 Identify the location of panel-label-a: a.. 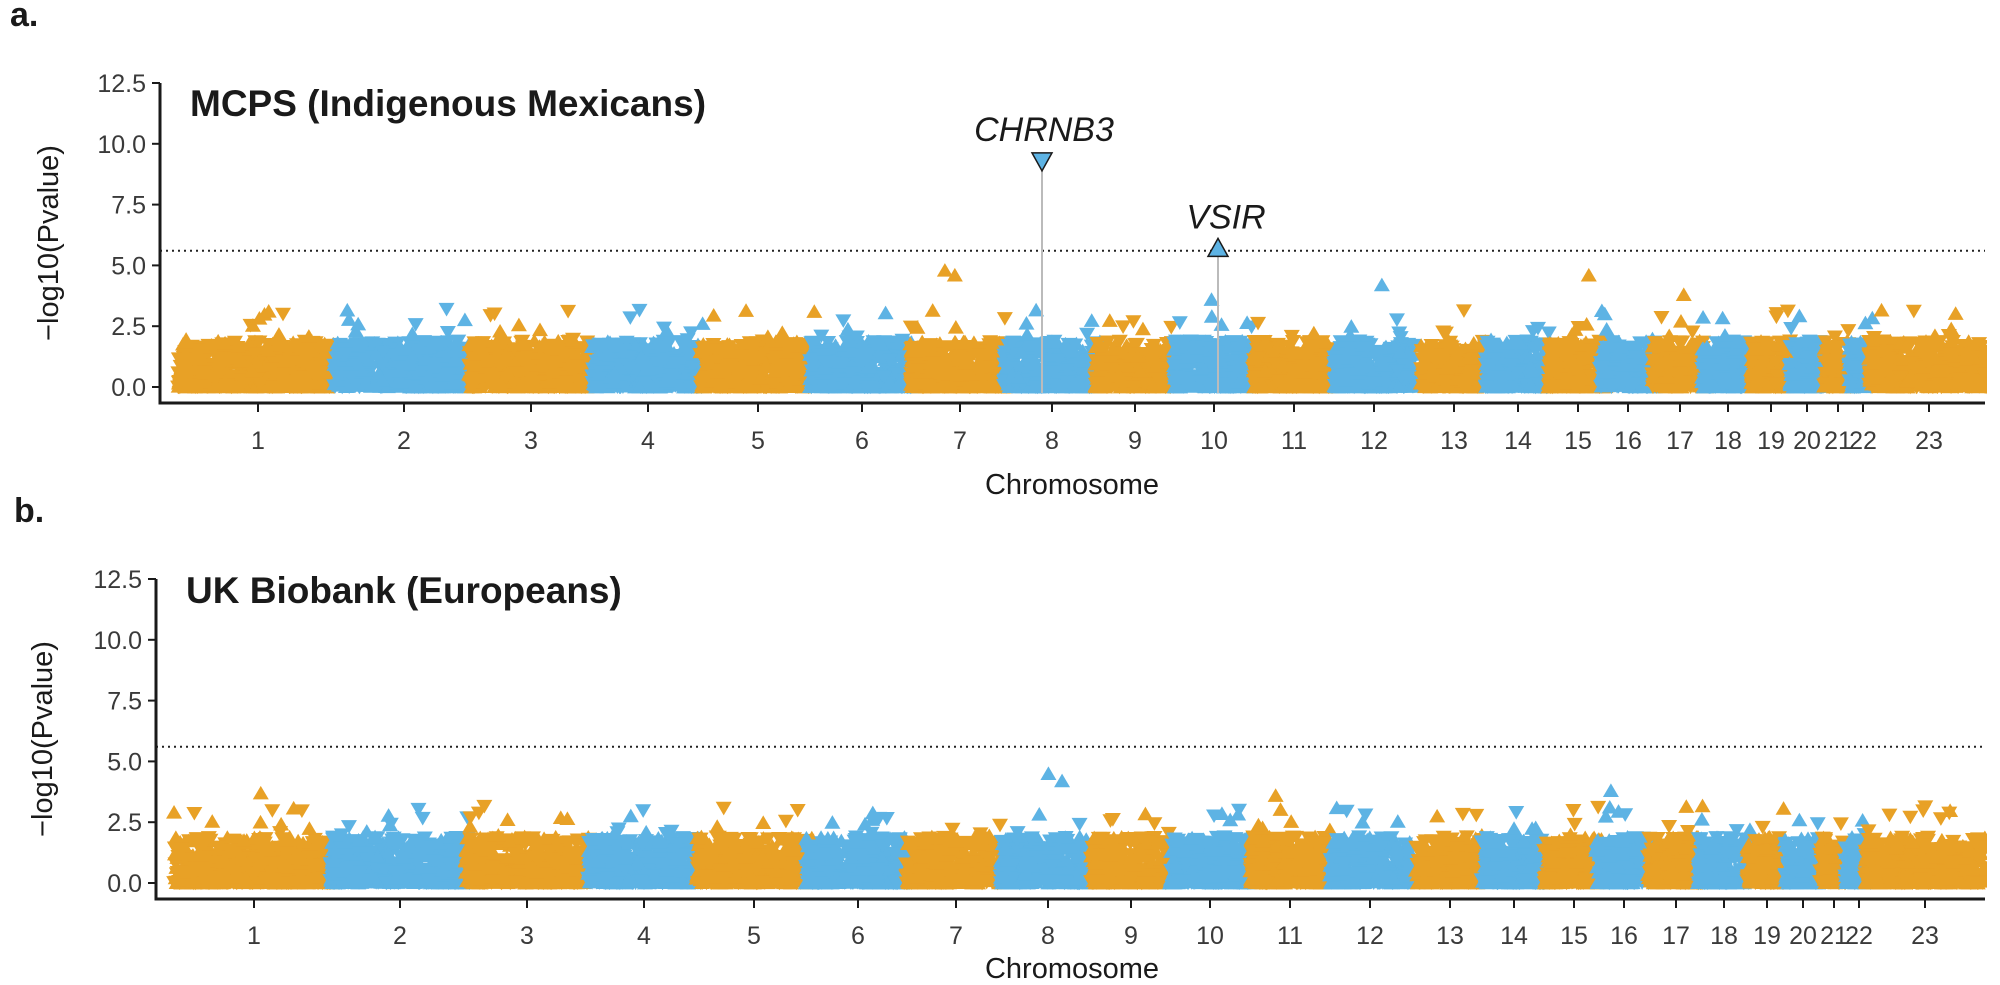
(24, 17).